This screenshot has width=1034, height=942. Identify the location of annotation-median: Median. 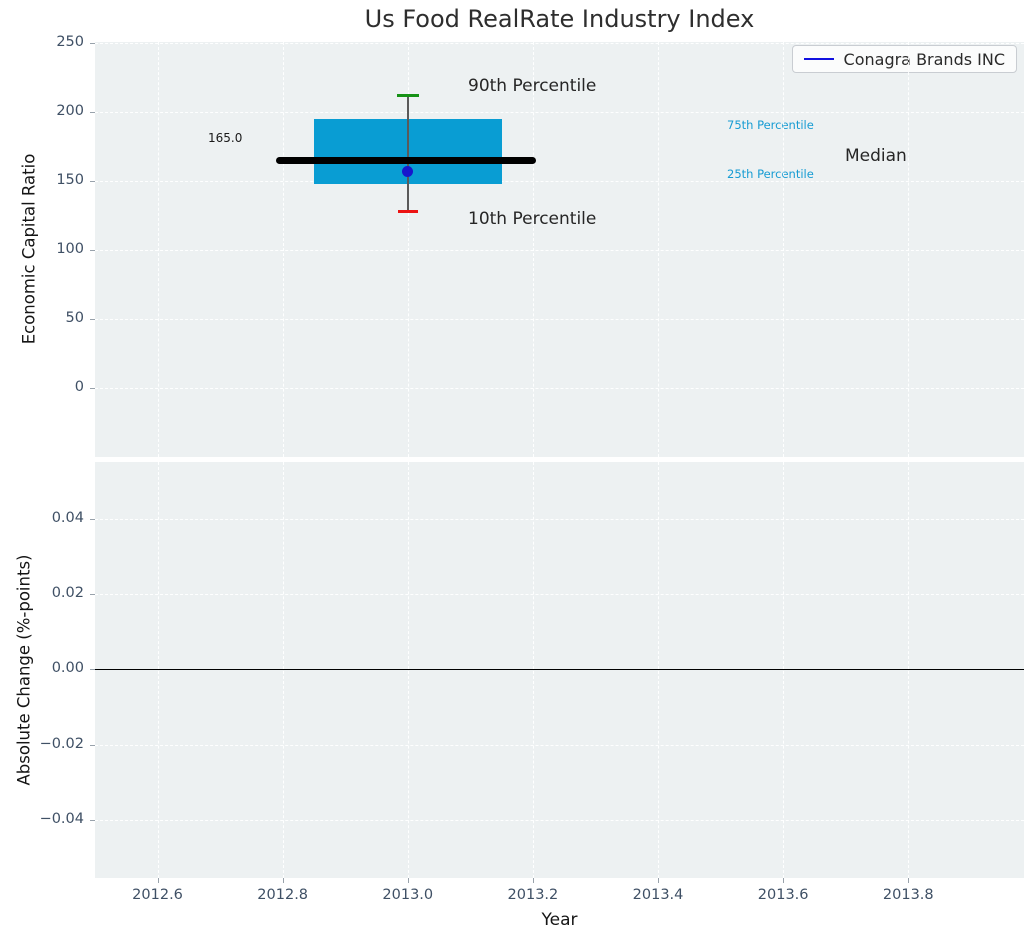
(876, 156).